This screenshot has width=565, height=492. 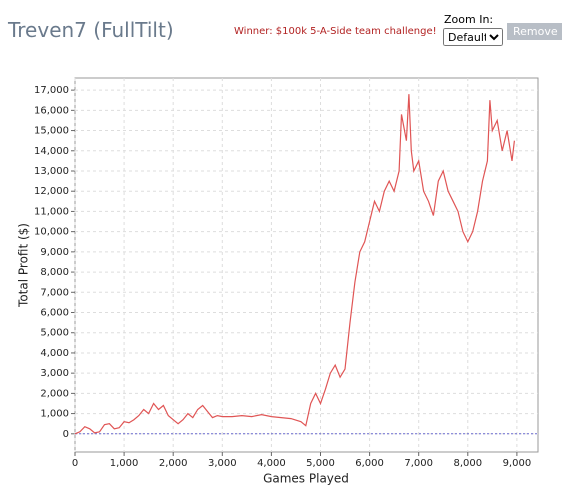 What do you see at coordinates (51, 232) in the screenshot?
I see `y-tick-label: 10,000` at bounding box center [51, 232].